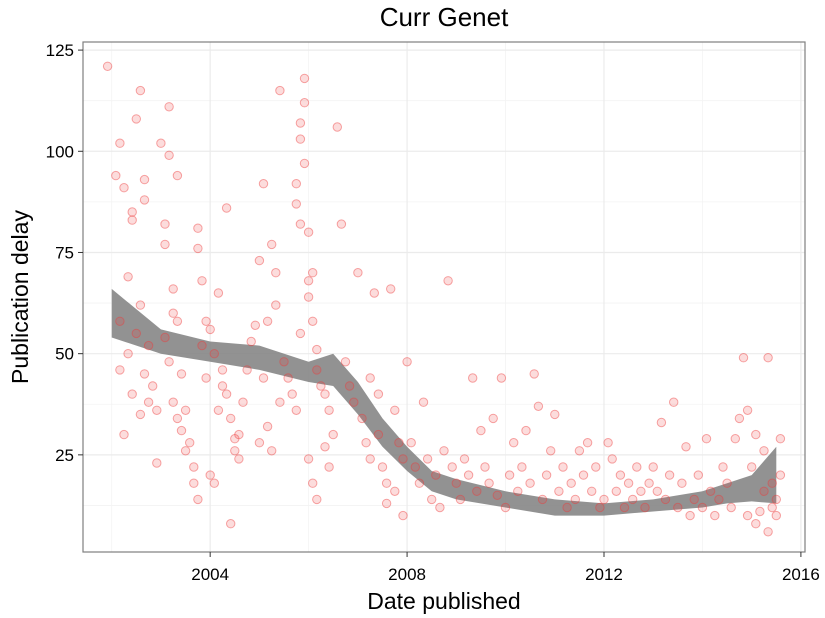  What do you see at coordinates (444, 17) in the screenshot?
I see `chart-title: Curr Genet` at bounding box center [444, 17].